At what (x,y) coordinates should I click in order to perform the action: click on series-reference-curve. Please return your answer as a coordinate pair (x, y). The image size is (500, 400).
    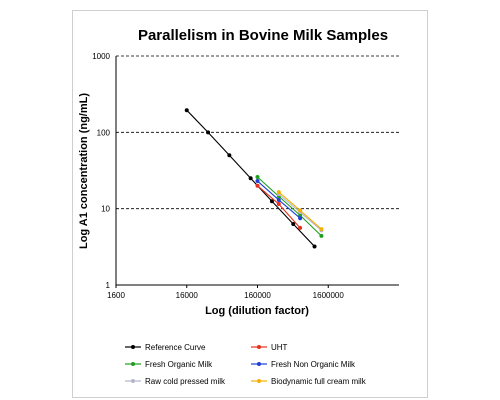
    Looking at the image, I should click on (250, 178).